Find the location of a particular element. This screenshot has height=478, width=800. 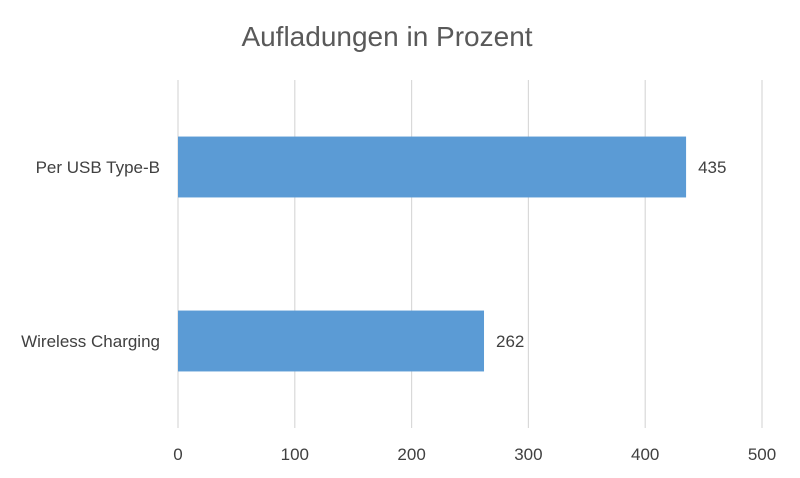

x-tick-label-0: 0 is located at coordinates (177, 454).